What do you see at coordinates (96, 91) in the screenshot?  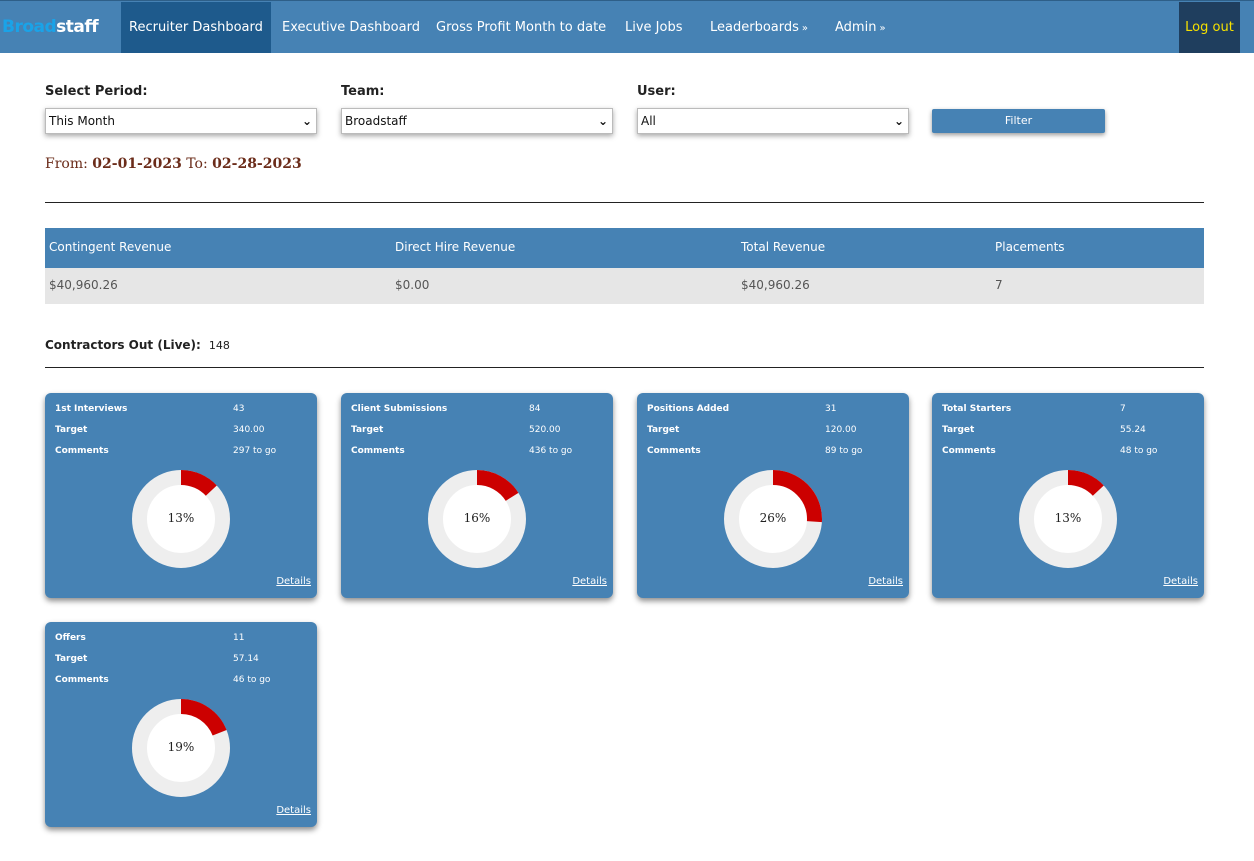 I see `period-label: Select Period:` at bounding box center [96, 91].